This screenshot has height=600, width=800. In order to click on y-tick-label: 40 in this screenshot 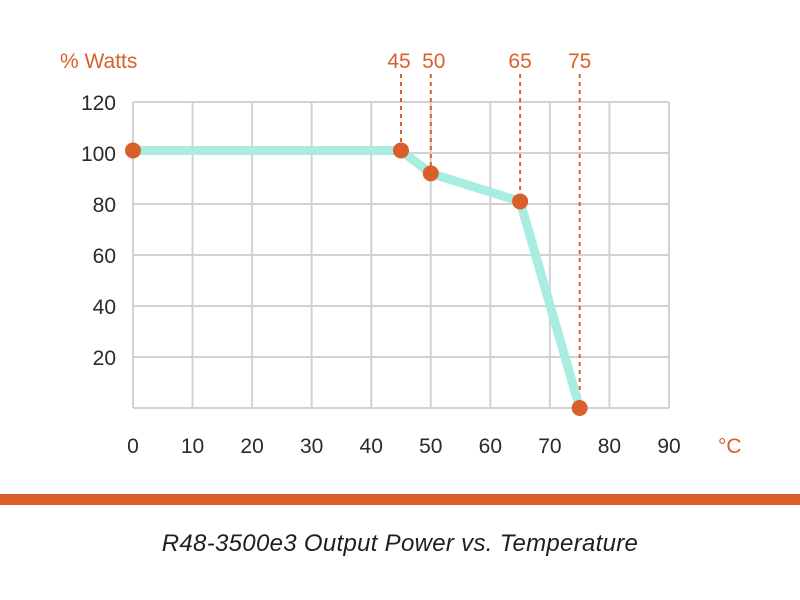, I will do `click(104, 307)`.